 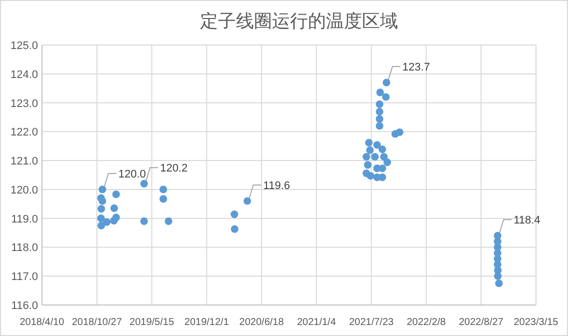 I want to click on x-tick-label: 2019/12/1, so click(x=207, y=322).